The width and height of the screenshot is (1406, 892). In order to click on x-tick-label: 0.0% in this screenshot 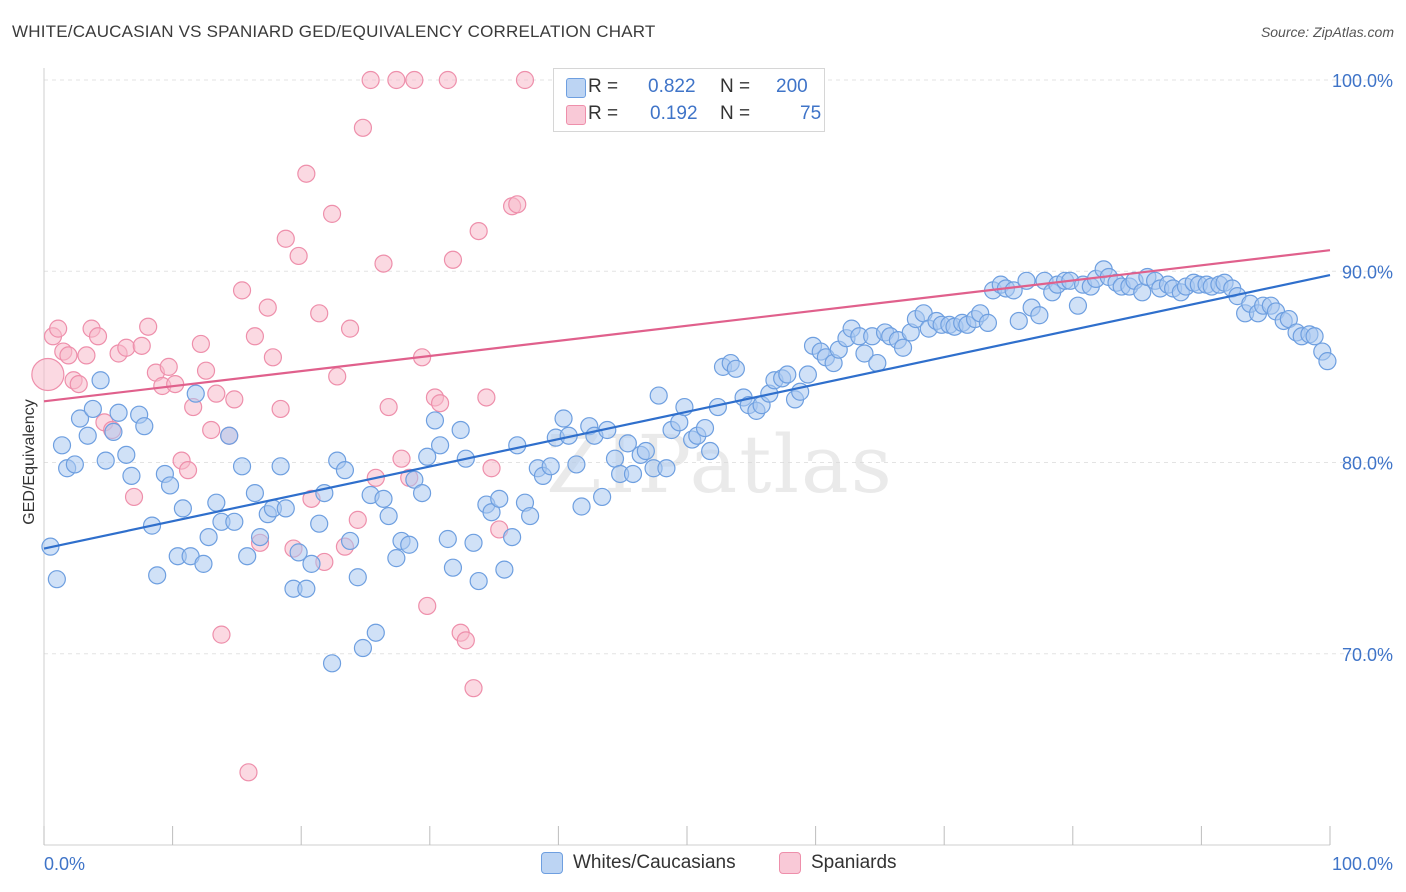, I will do `click(64, 864)`.